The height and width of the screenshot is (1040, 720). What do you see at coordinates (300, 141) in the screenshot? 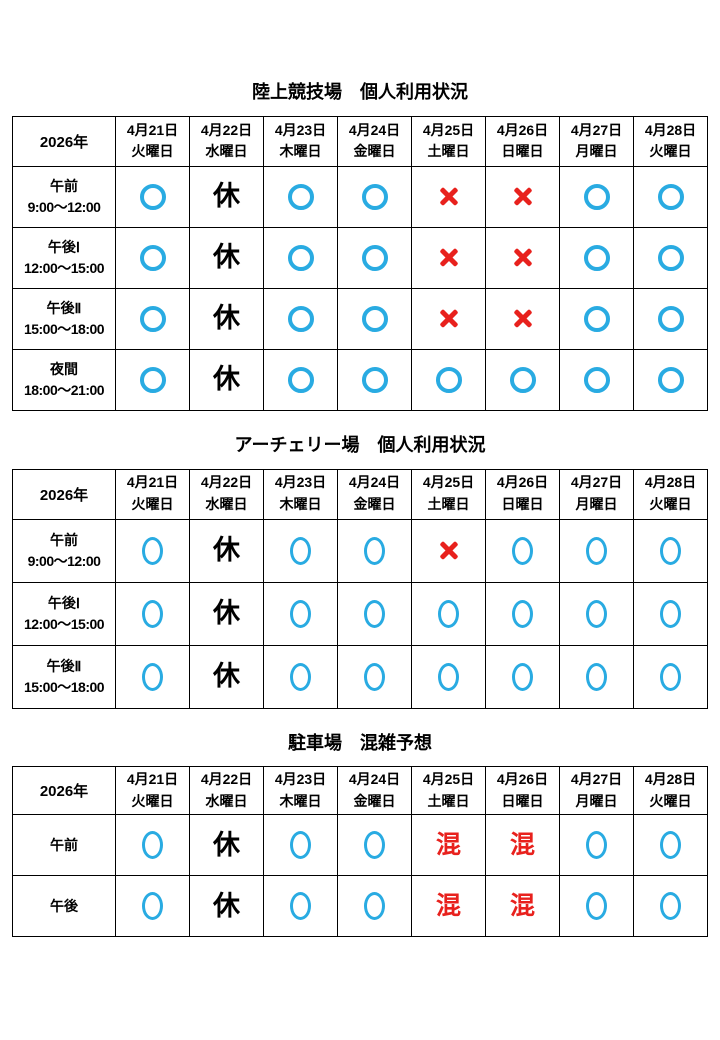
I see `date-header-cell: 4月23日 木曜日` at bounding box center [300, 141].